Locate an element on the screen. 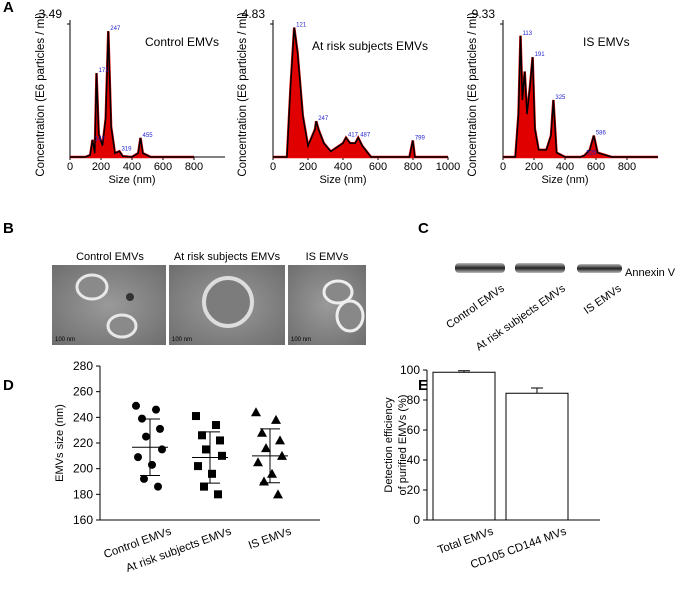 This screenshot has width=682, height=609. image-label: At risk subjects EMVs is located at coordinates (227, 257).